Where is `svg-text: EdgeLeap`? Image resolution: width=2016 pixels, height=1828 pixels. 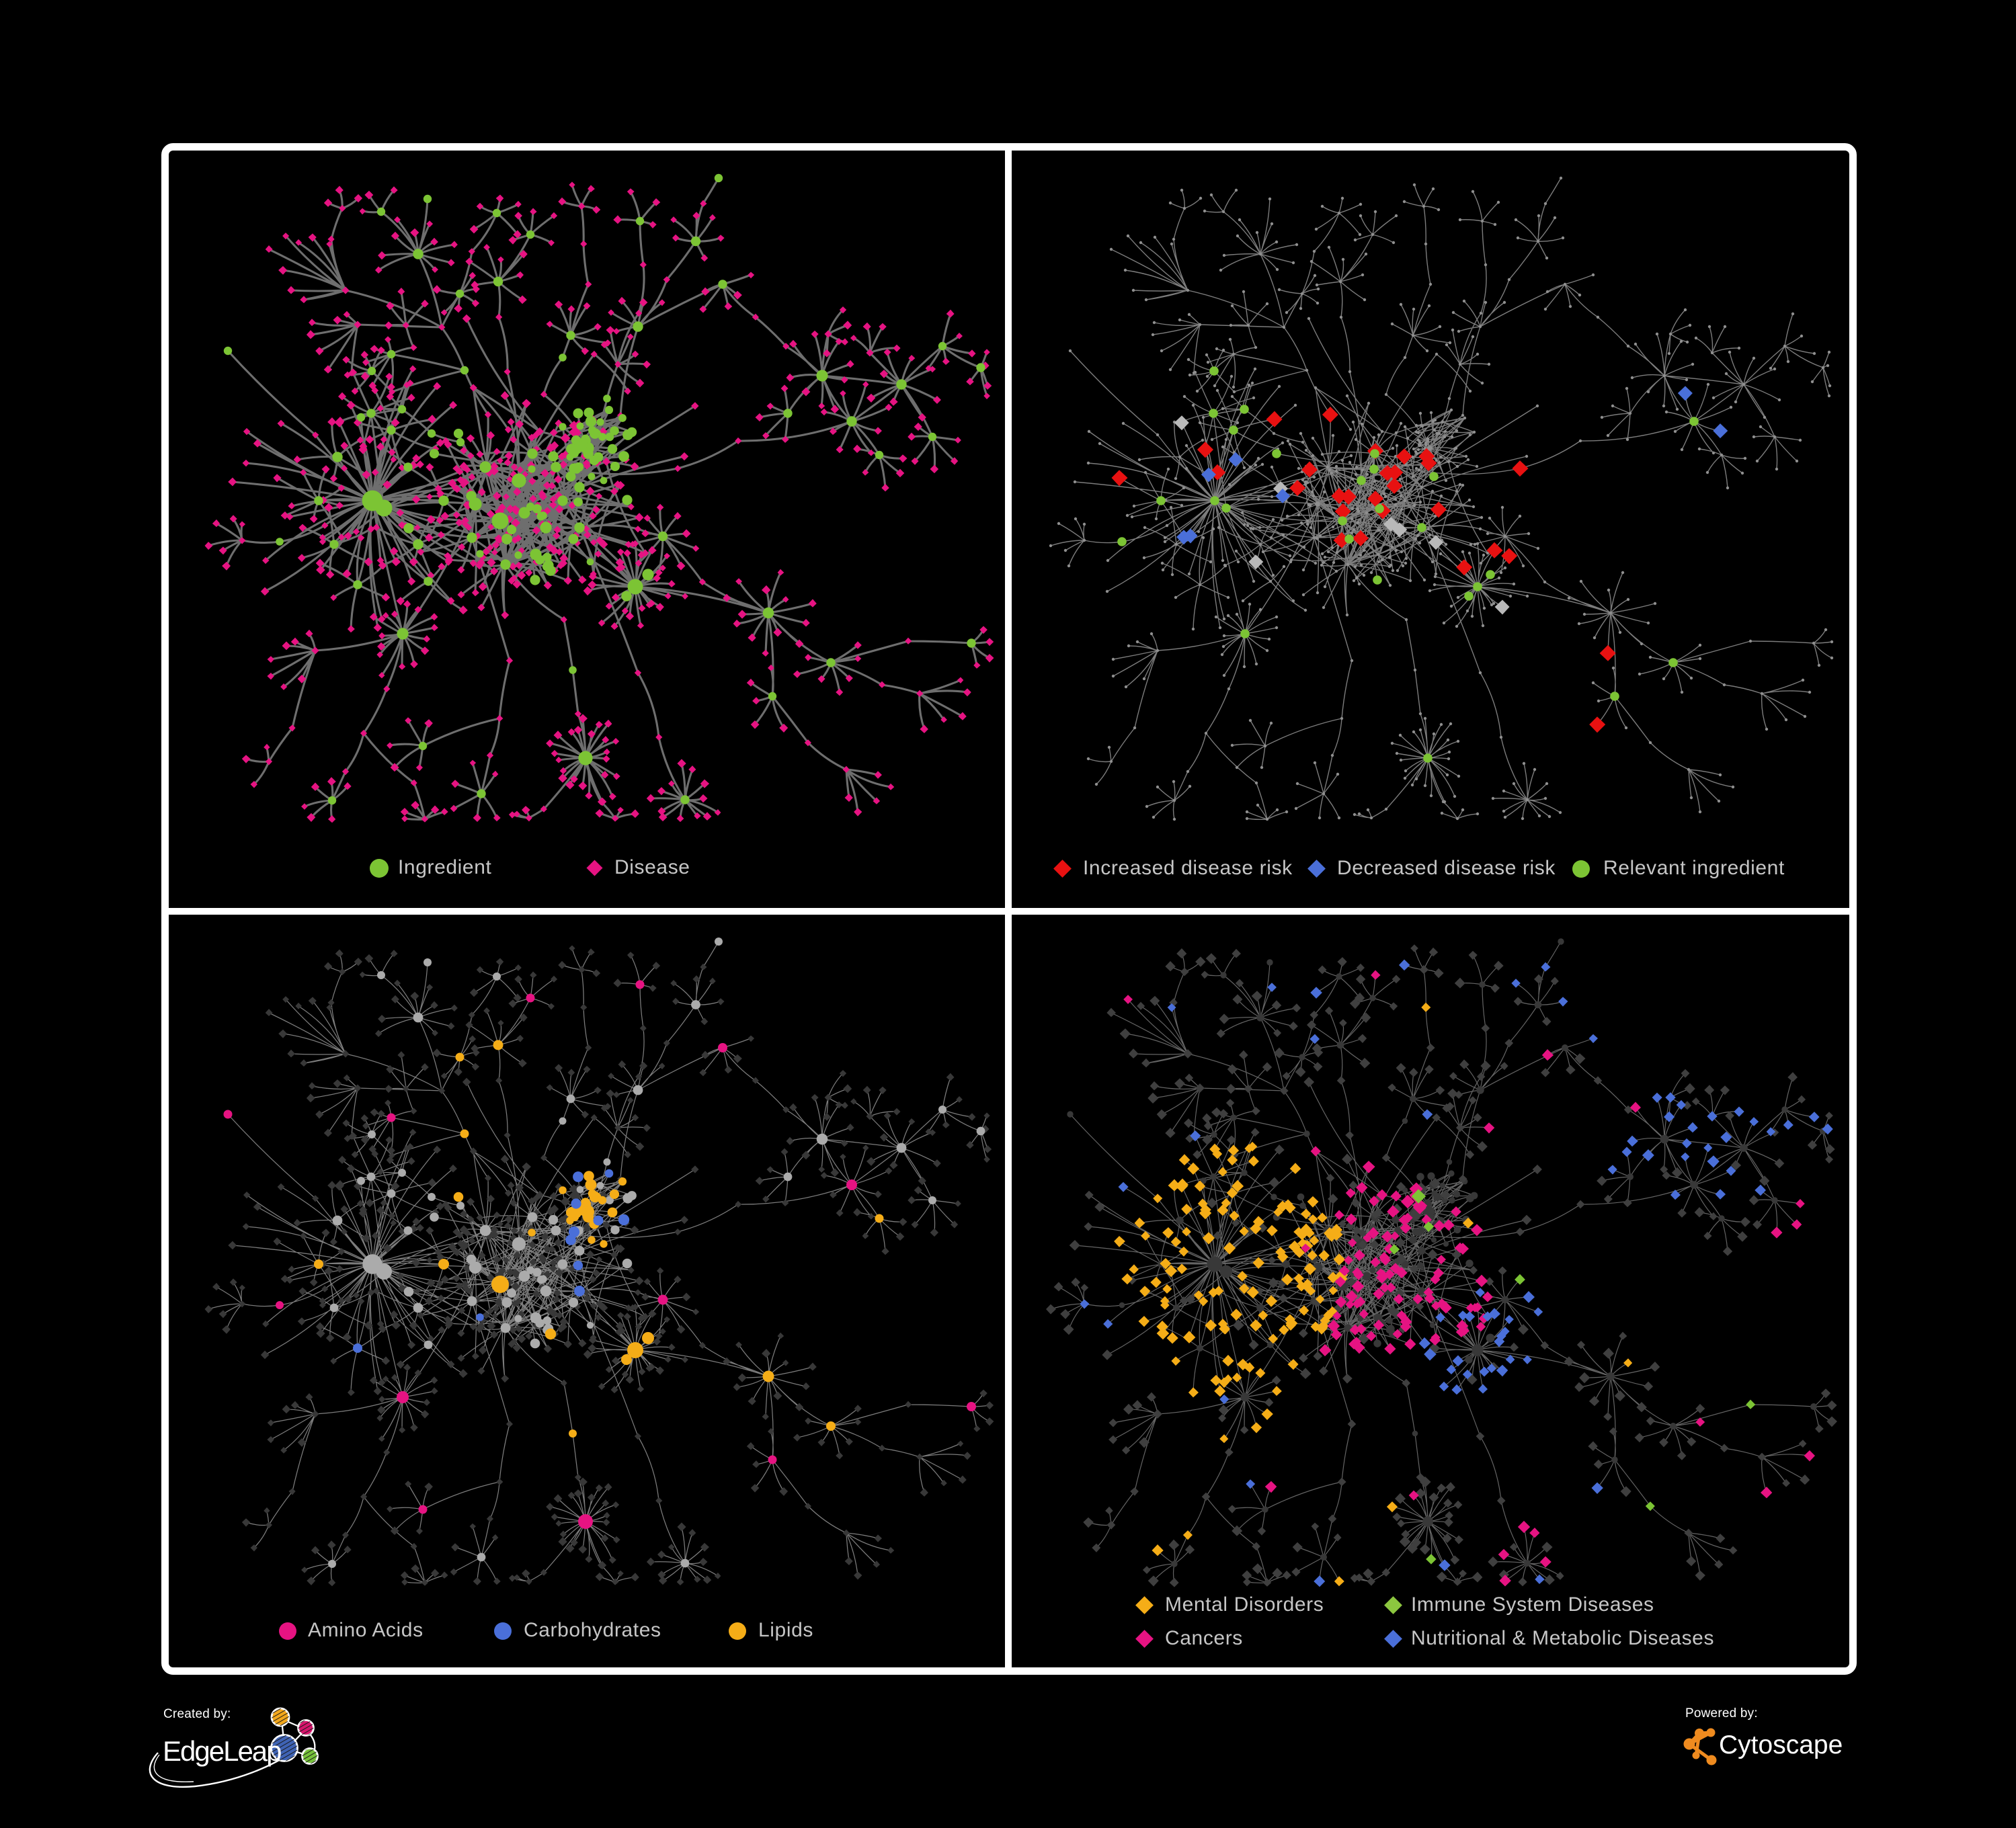 svg-text: EdgeLeap is located at coordinates (222, 1751).